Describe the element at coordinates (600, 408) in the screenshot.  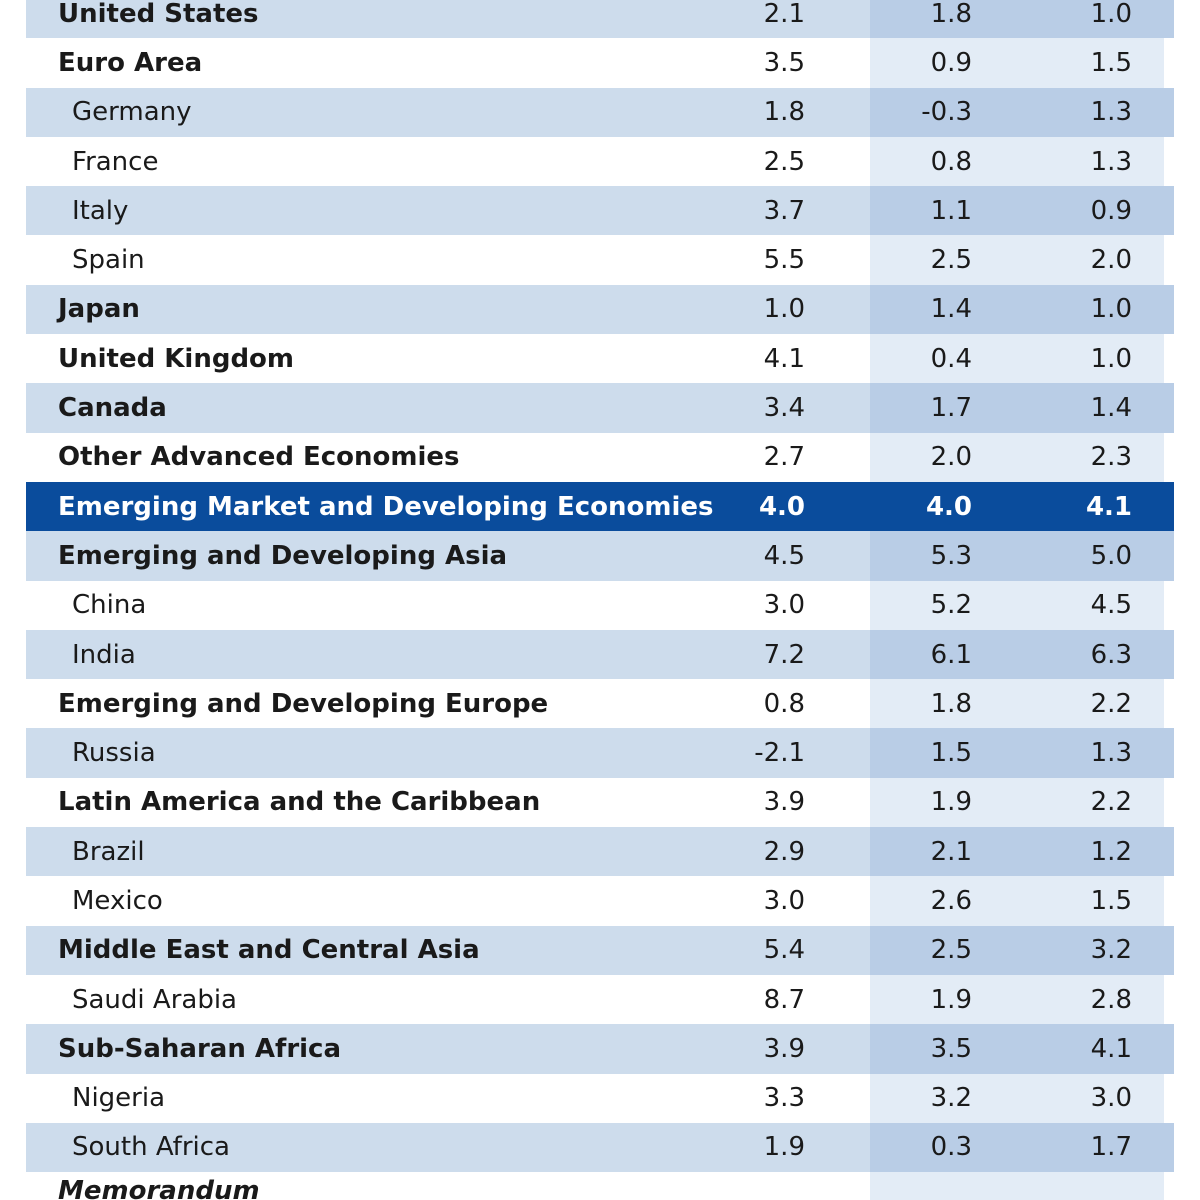
I see `table-row: Canada 3.4 1.7 1.4` at that location.